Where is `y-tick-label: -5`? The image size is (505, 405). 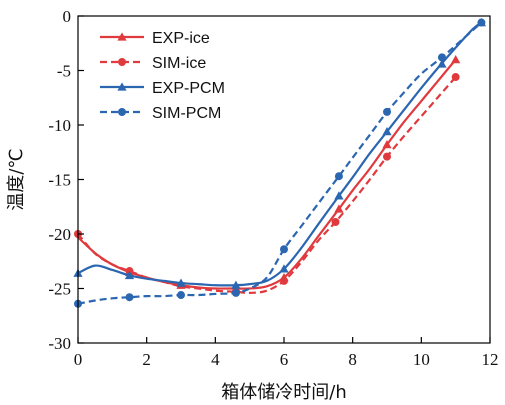
y-tick-label: -5 is located at coordinates (64, 71).